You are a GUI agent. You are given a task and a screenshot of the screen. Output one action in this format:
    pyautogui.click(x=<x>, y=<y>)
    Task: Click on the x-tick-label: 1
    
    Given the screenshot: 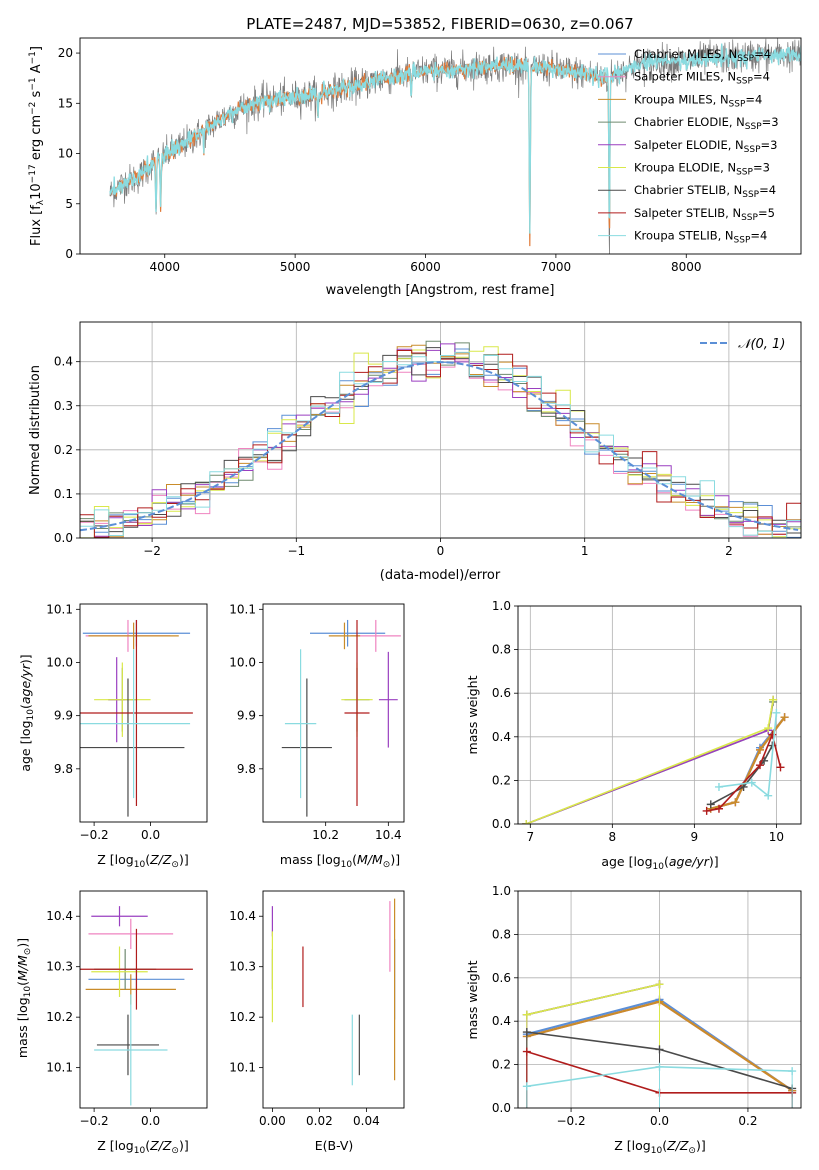 What is the action you would take?
    pyautogui.click(x=585, y=551)
    